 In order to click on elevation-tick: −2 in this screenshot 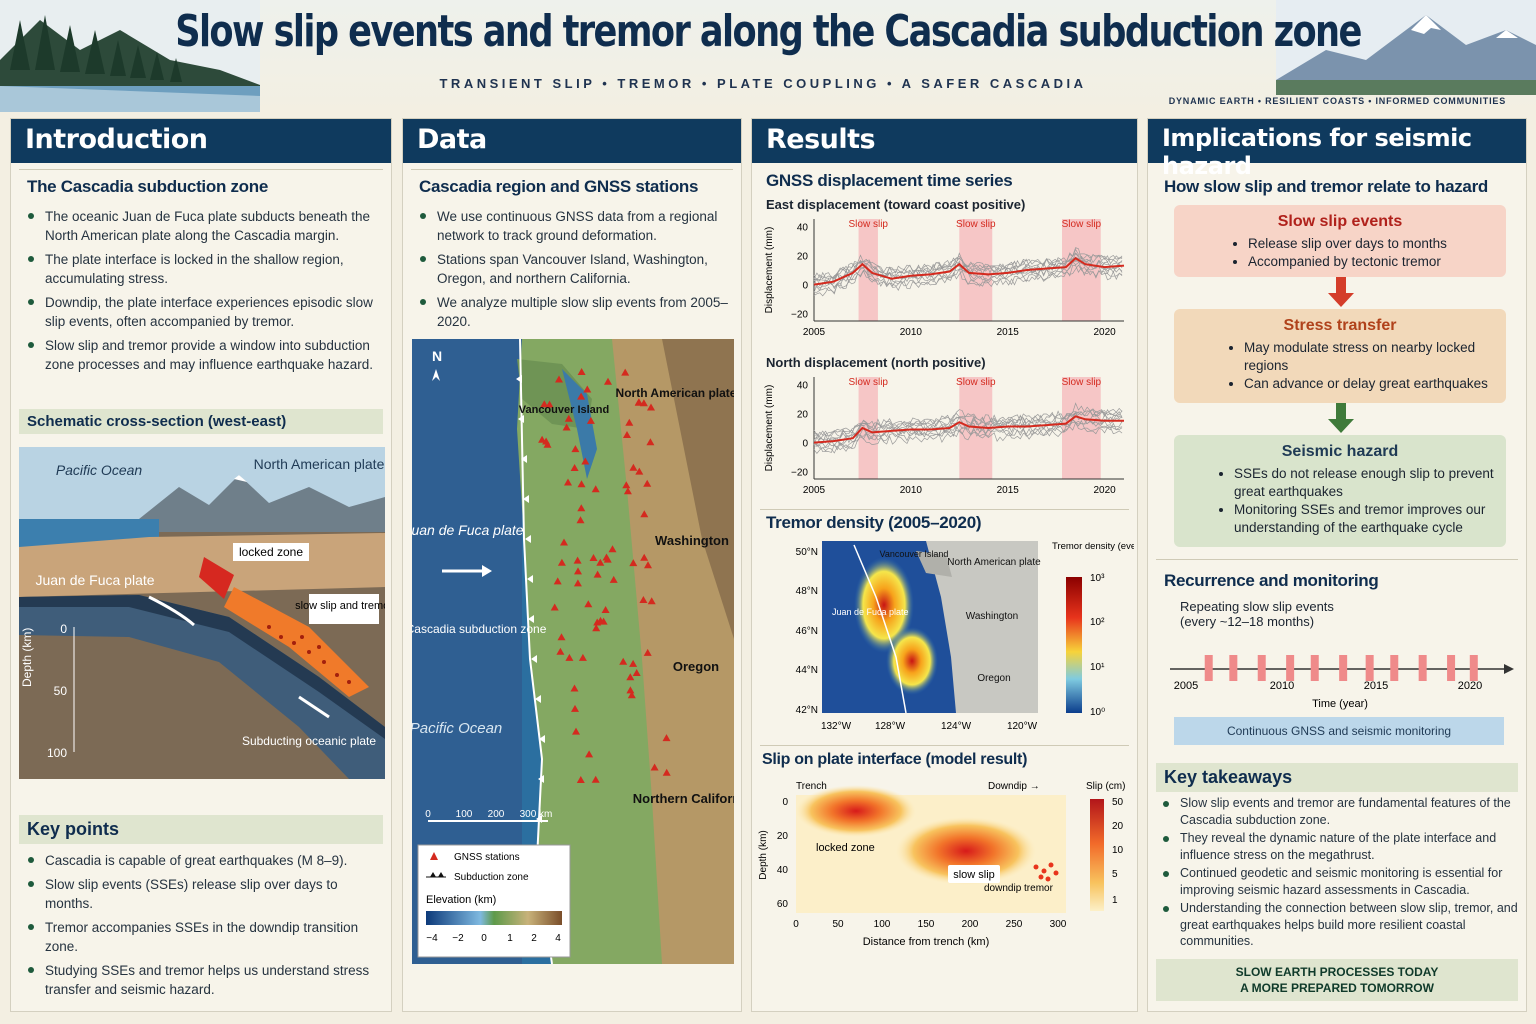, I will do `click(458, 938)`.